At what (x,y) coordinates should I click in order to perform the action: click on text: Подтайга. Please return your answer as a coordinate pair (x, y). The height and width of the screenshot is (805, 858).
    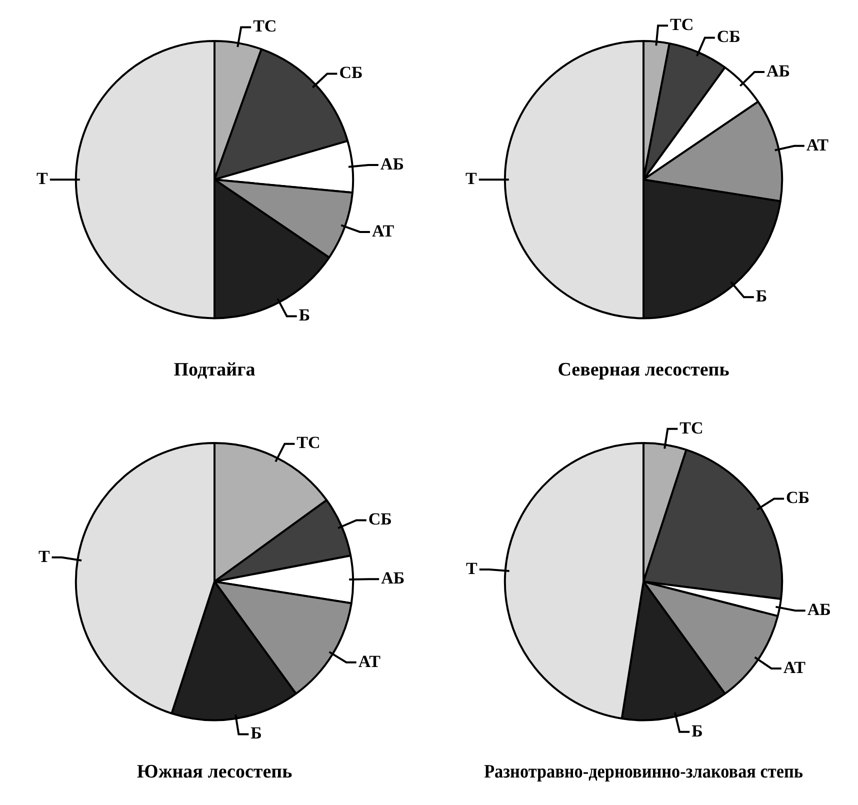
    Looking at the image, I should click on (215, 370).